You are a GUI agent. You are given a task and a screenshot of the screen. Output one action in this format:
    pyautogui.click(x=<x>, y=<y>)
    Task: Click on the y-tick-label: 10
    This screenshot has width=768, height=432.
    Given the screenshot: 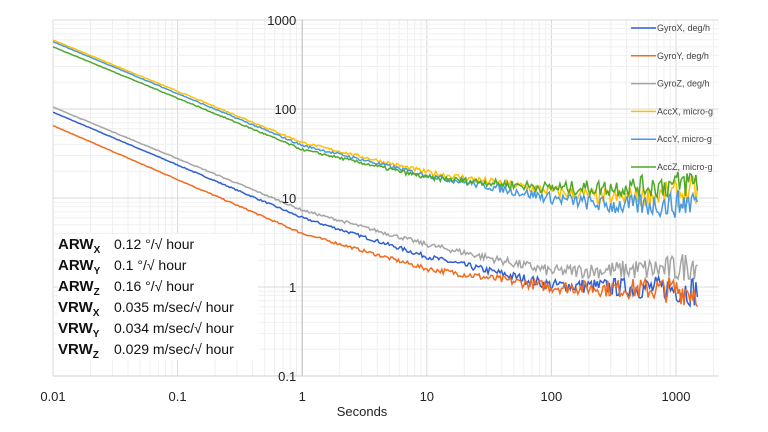 What is the action you would take?
    pyautogui.click(x=289, y=198)
    